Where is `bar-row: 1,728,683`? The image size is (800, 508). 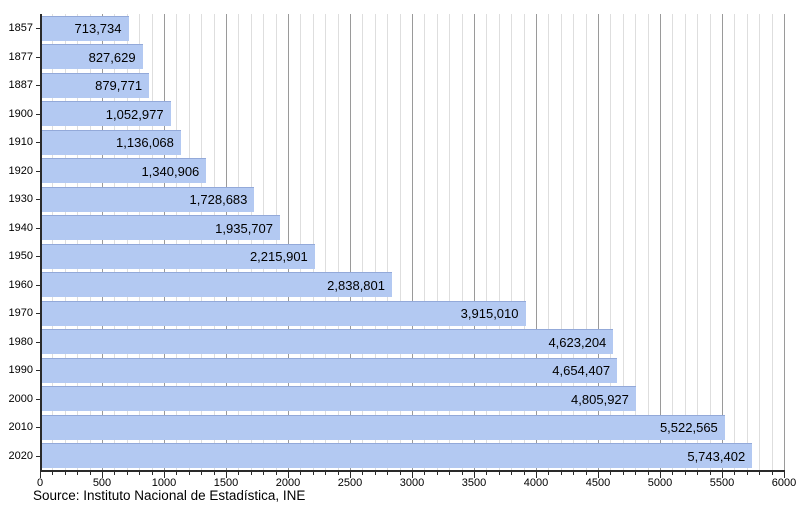 bar-row: 1,728,683 is located at coordinates (412, 199).